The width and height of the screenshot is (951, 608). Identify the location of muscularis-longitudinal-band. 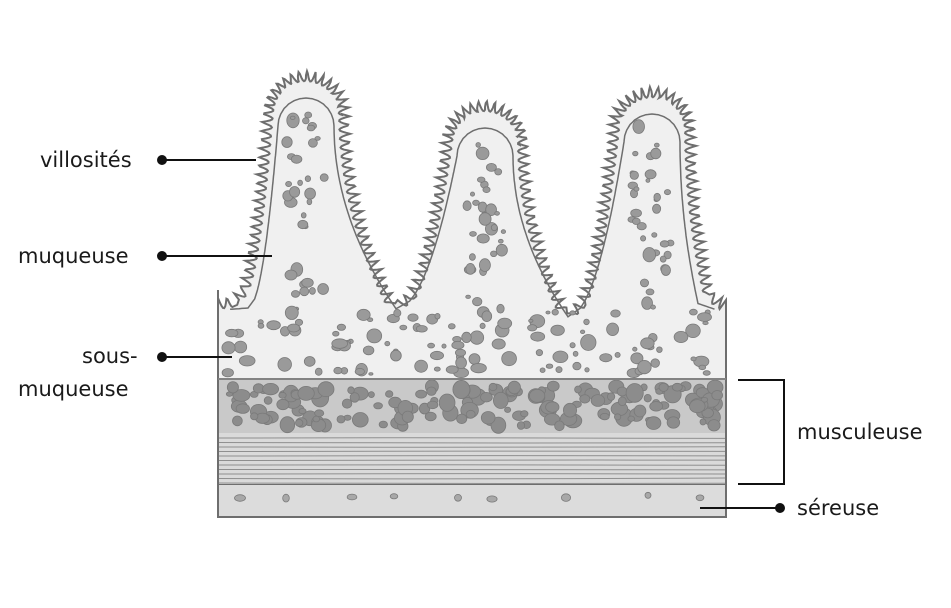
(472, 458).